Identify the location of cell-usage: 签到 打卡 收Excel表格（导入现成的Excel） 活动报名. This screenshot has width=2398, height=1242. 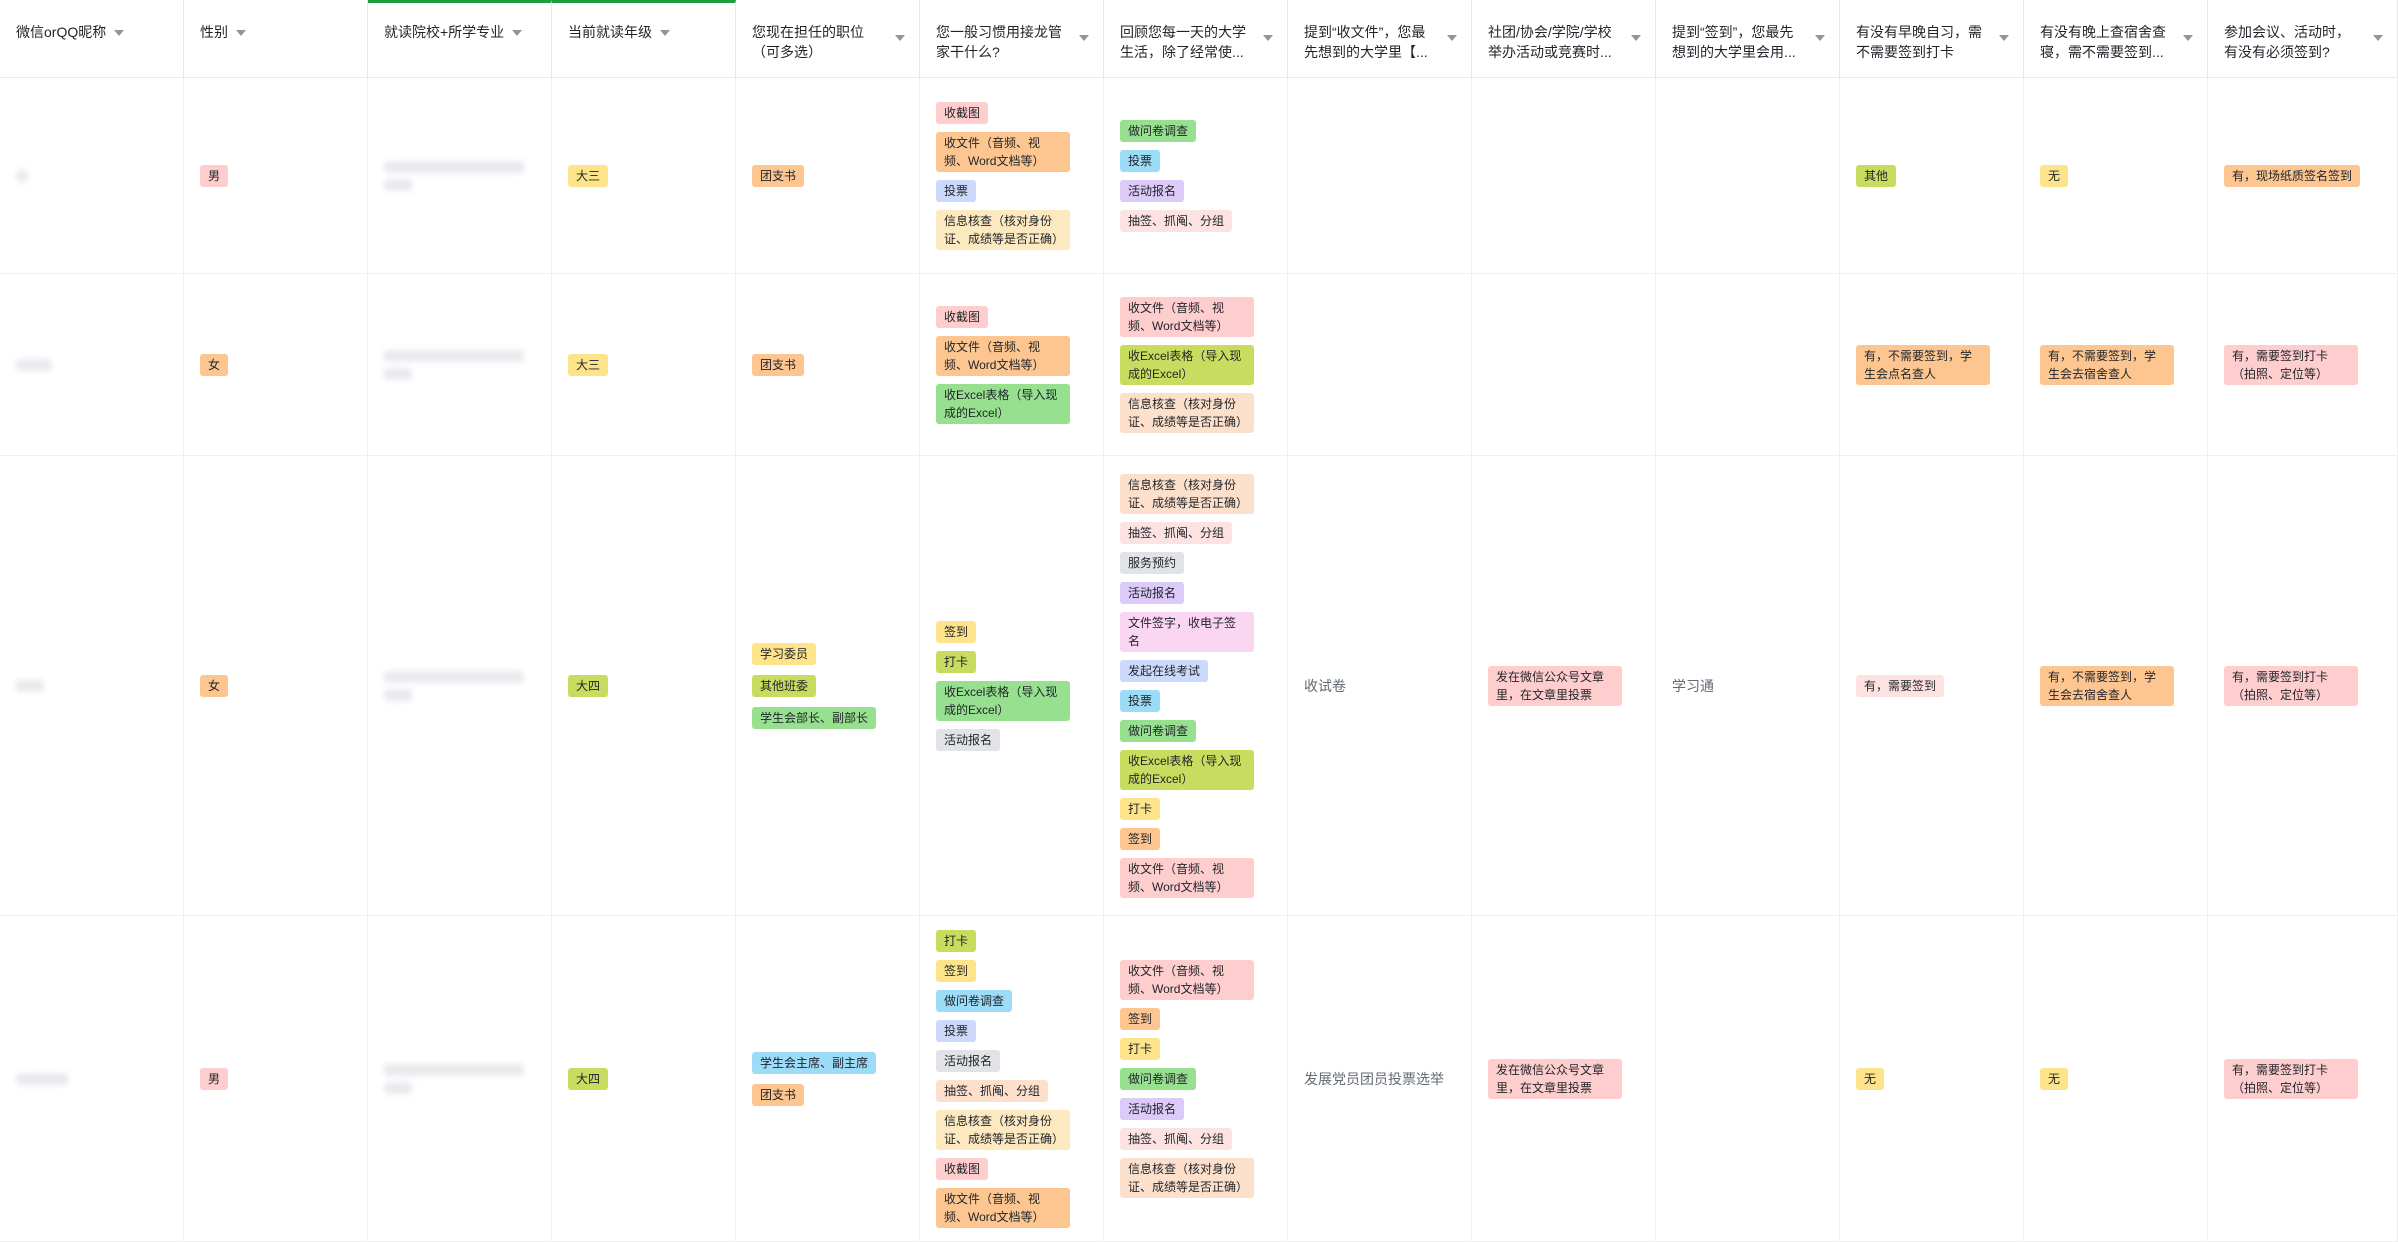
(1012, 686).